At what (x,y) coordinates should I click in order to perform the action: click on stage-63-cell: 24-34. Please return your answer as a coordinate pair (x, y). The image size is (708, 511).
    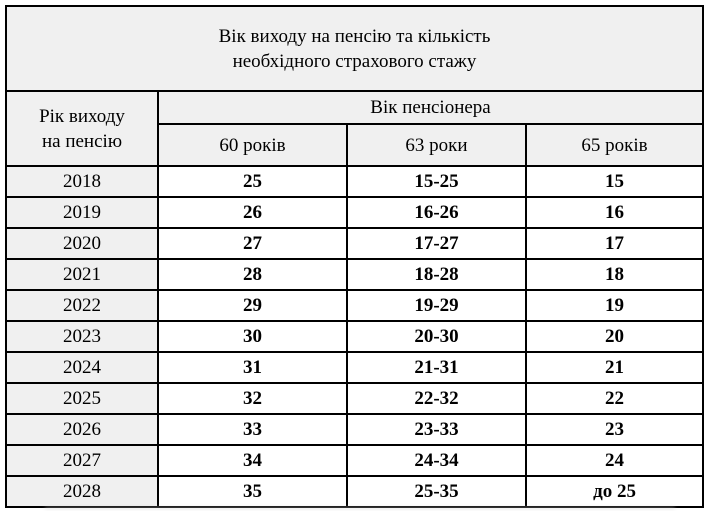
    Looking at the image, I should click on (436, 460).